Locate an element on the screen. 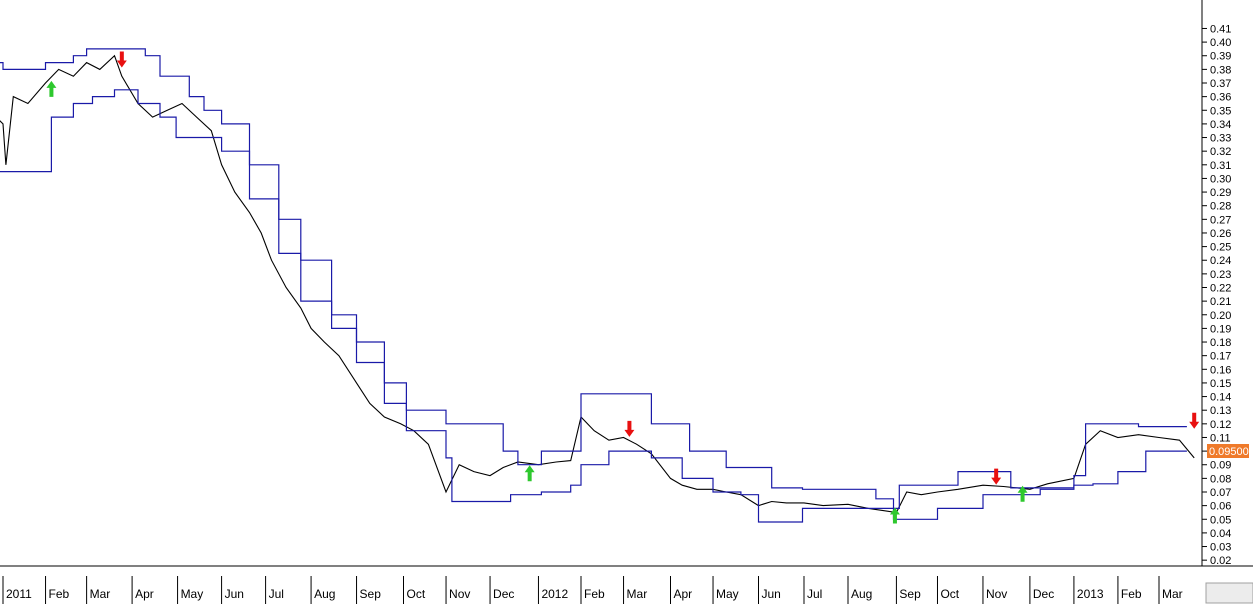  y-tick-label: 0.13 is located at coordinates (1220, 411).